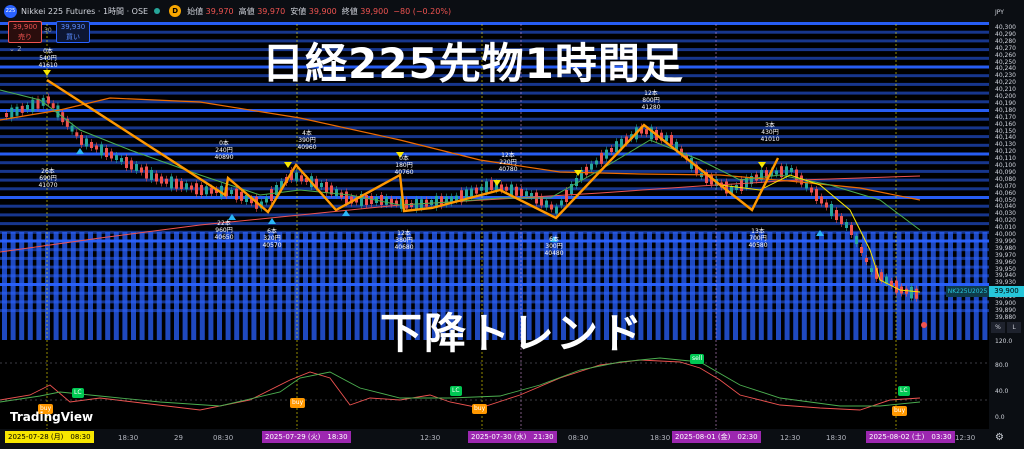 Image resolution: width=1024 pixels, height=449 pixels. Describe the element at coordinates (1005, 138) in the screenshot. I see `price-tick-label: 40,140` at that location.